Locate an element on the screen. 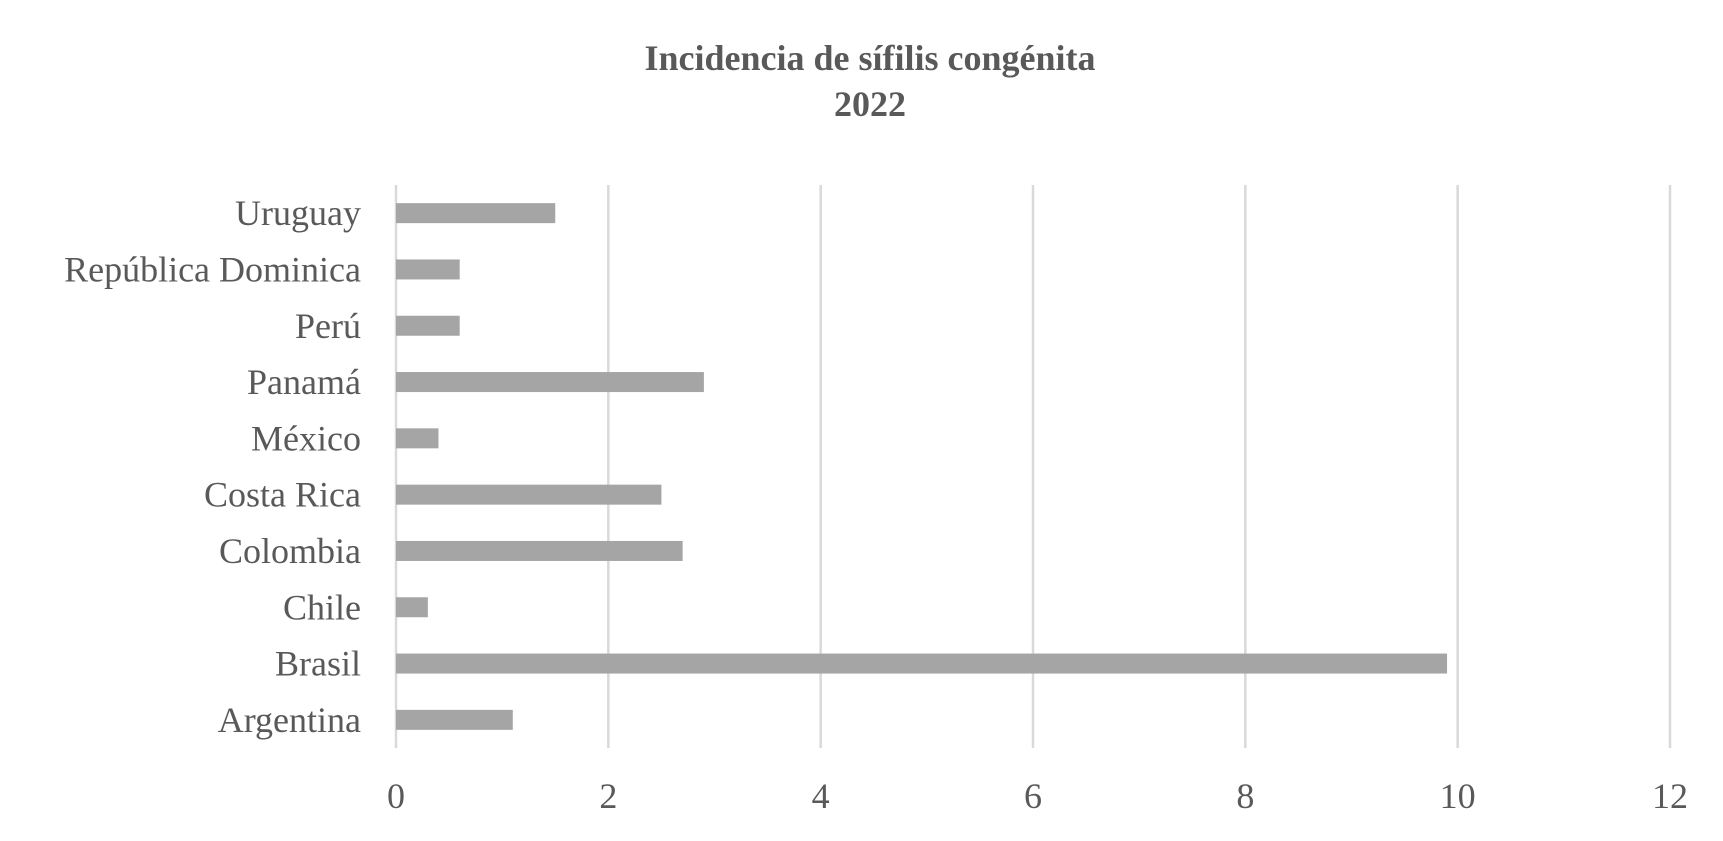 The height and width of the screenshot is (841, 1723). category-label: Panamá is located at coordinates (304, 382).